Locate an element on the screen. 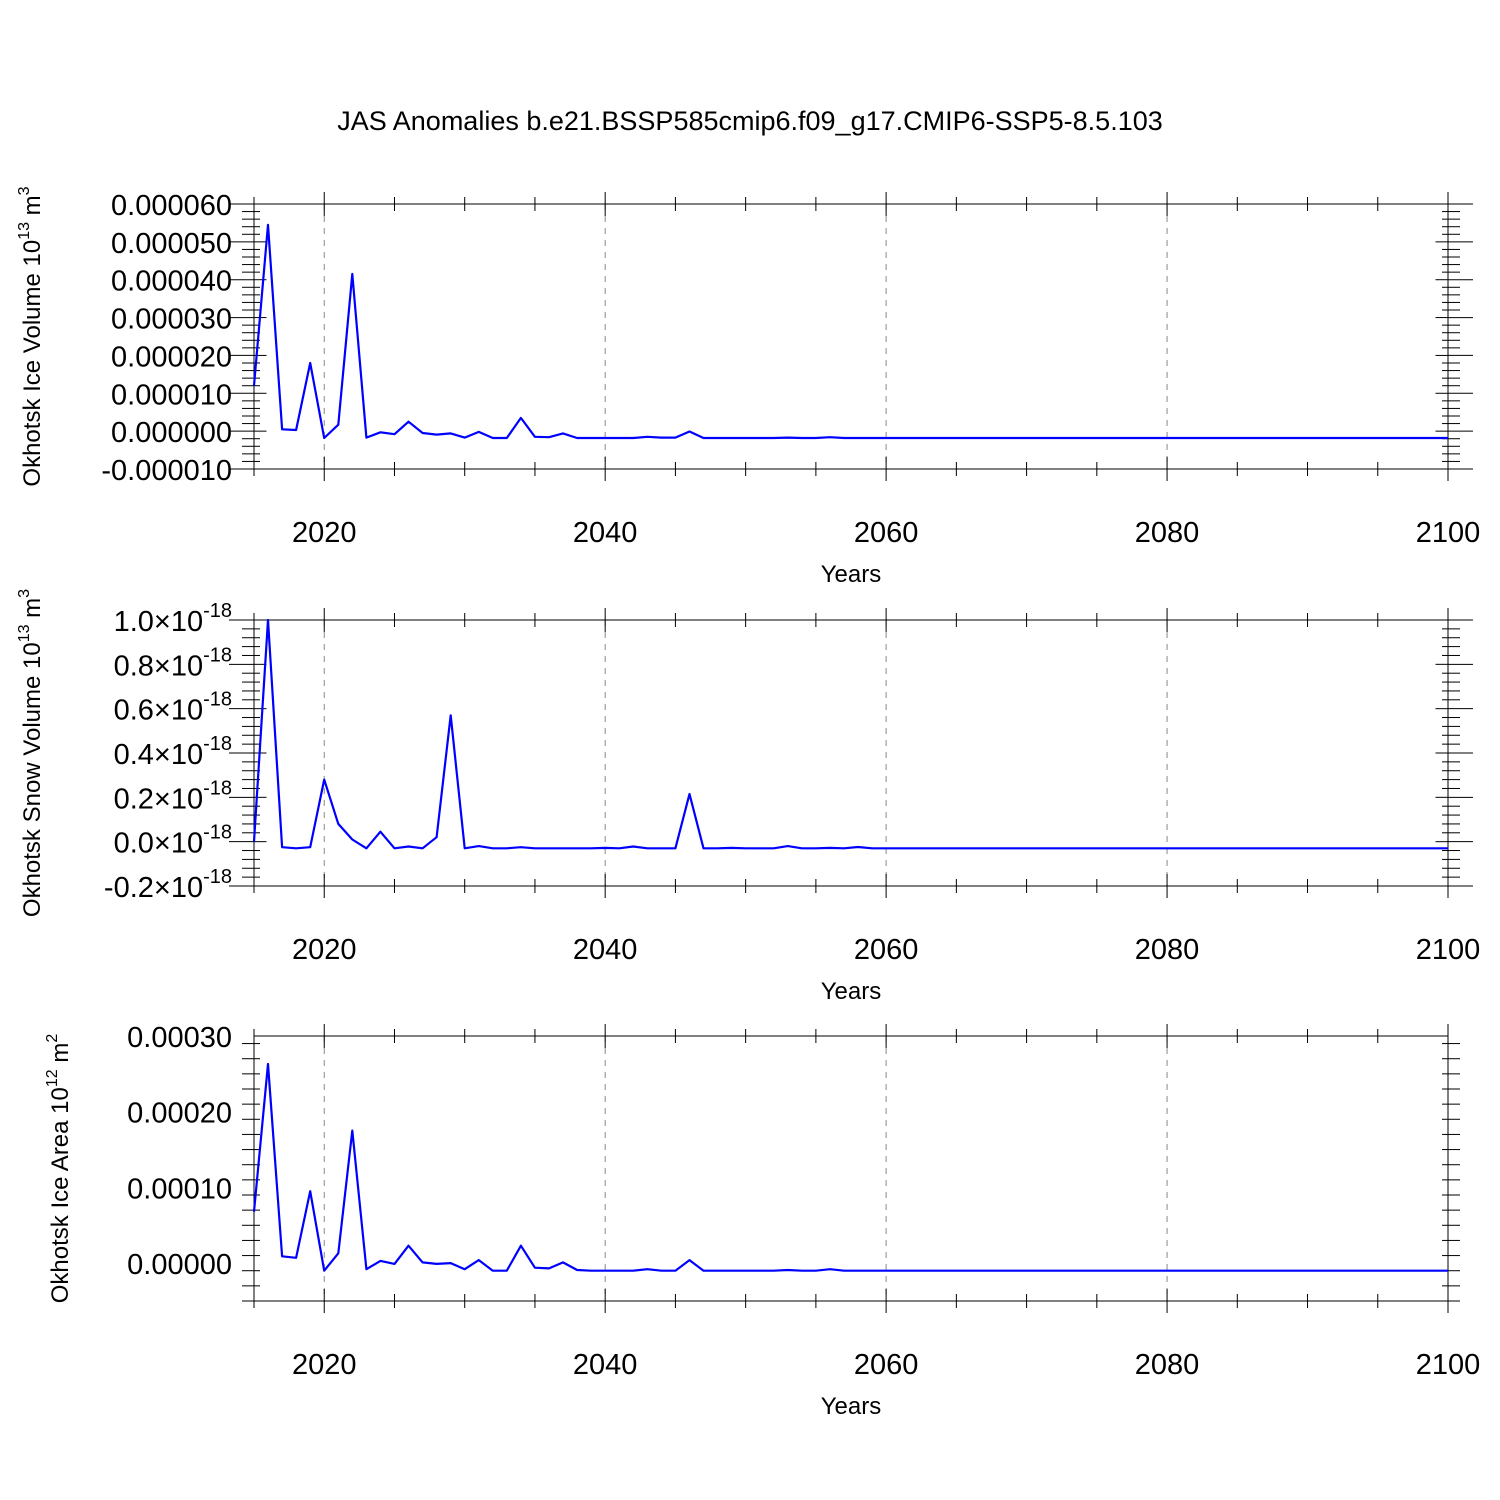  y-tick-label: 0.000050 is located at coordinates (171, 244).